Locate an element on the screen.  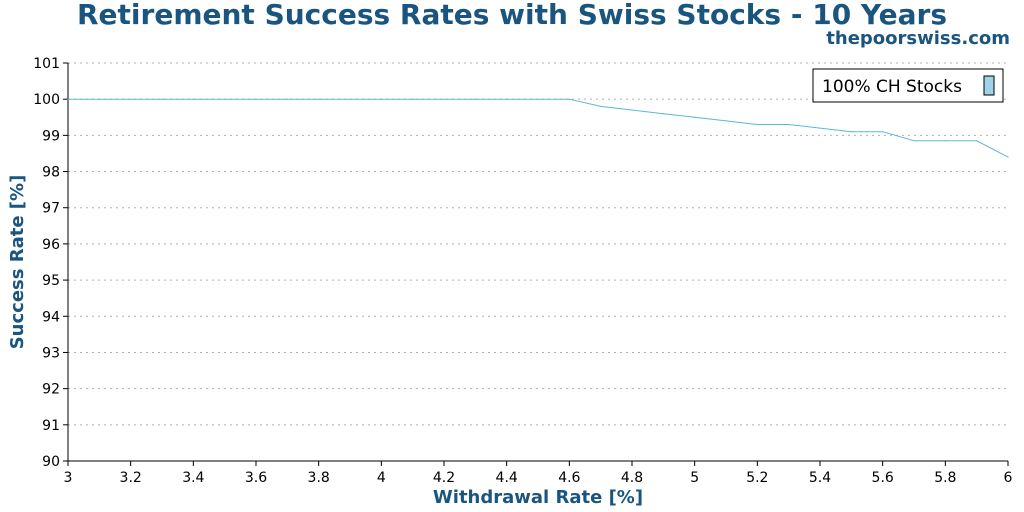
x-tick-label: 5.8 is located at coordinates (945, 478).